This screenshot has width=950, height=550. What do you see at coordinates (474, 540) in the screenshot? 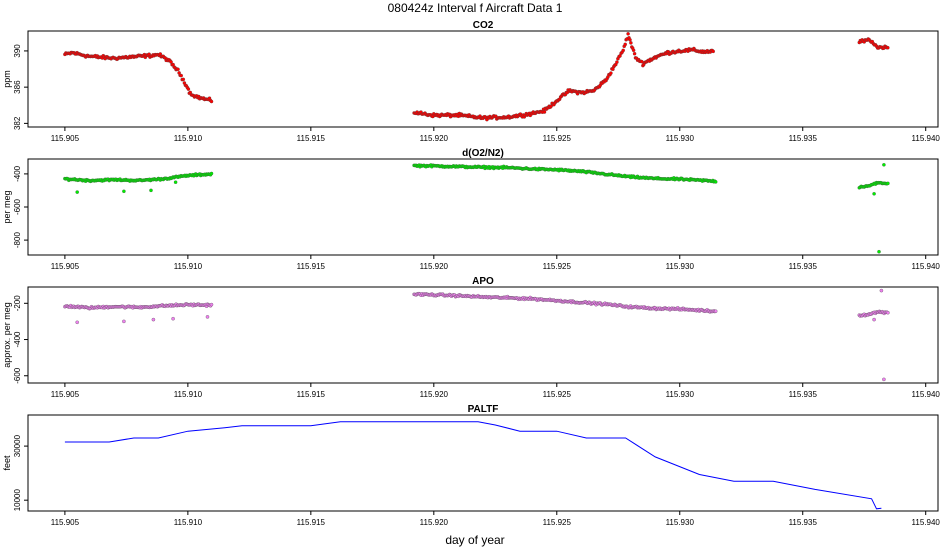
I see `figure-xlabel: day of year` at bounding box center [474, 540].